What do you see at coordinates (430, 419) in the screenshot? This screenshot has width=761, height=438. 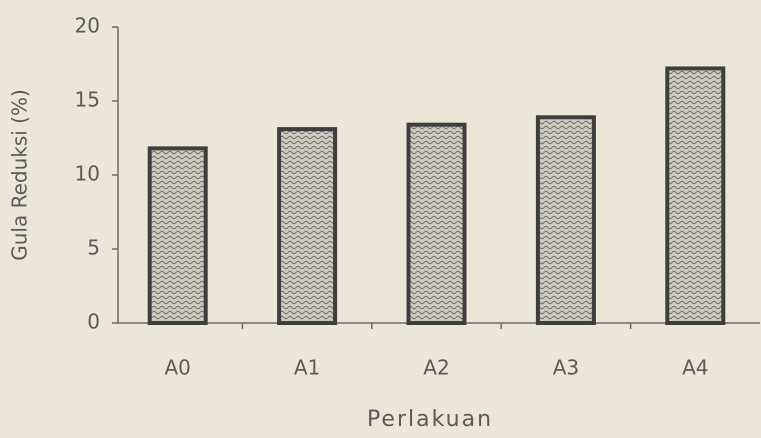 I see `x-axis-label: Perlakuan` at bounding box center [430, 419].